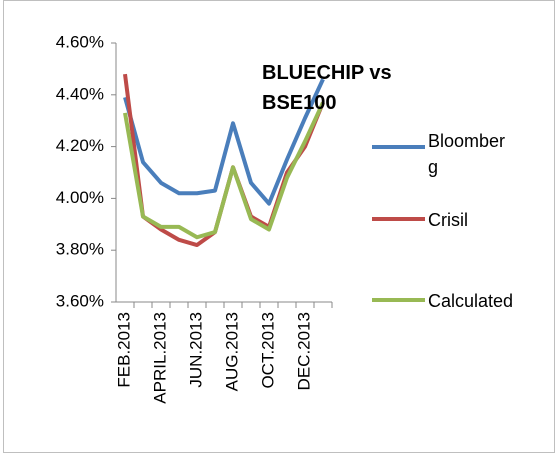  What do you see at coordinates (467, 154) in the screenshot?
I see `legend-label: Bloomberg` at bounding box center [467, 154].